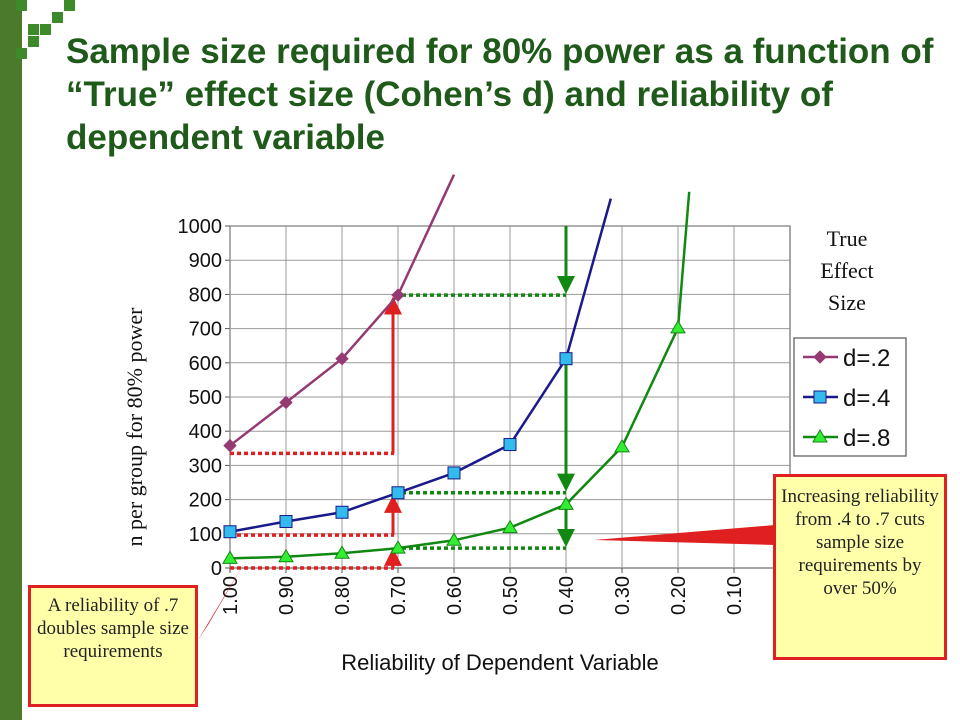 The width and height of the screenshot is (960, 720). Describe the element at coordinates (847, 302) in the screenshot. I see `legend-title-word: Size` at that location.